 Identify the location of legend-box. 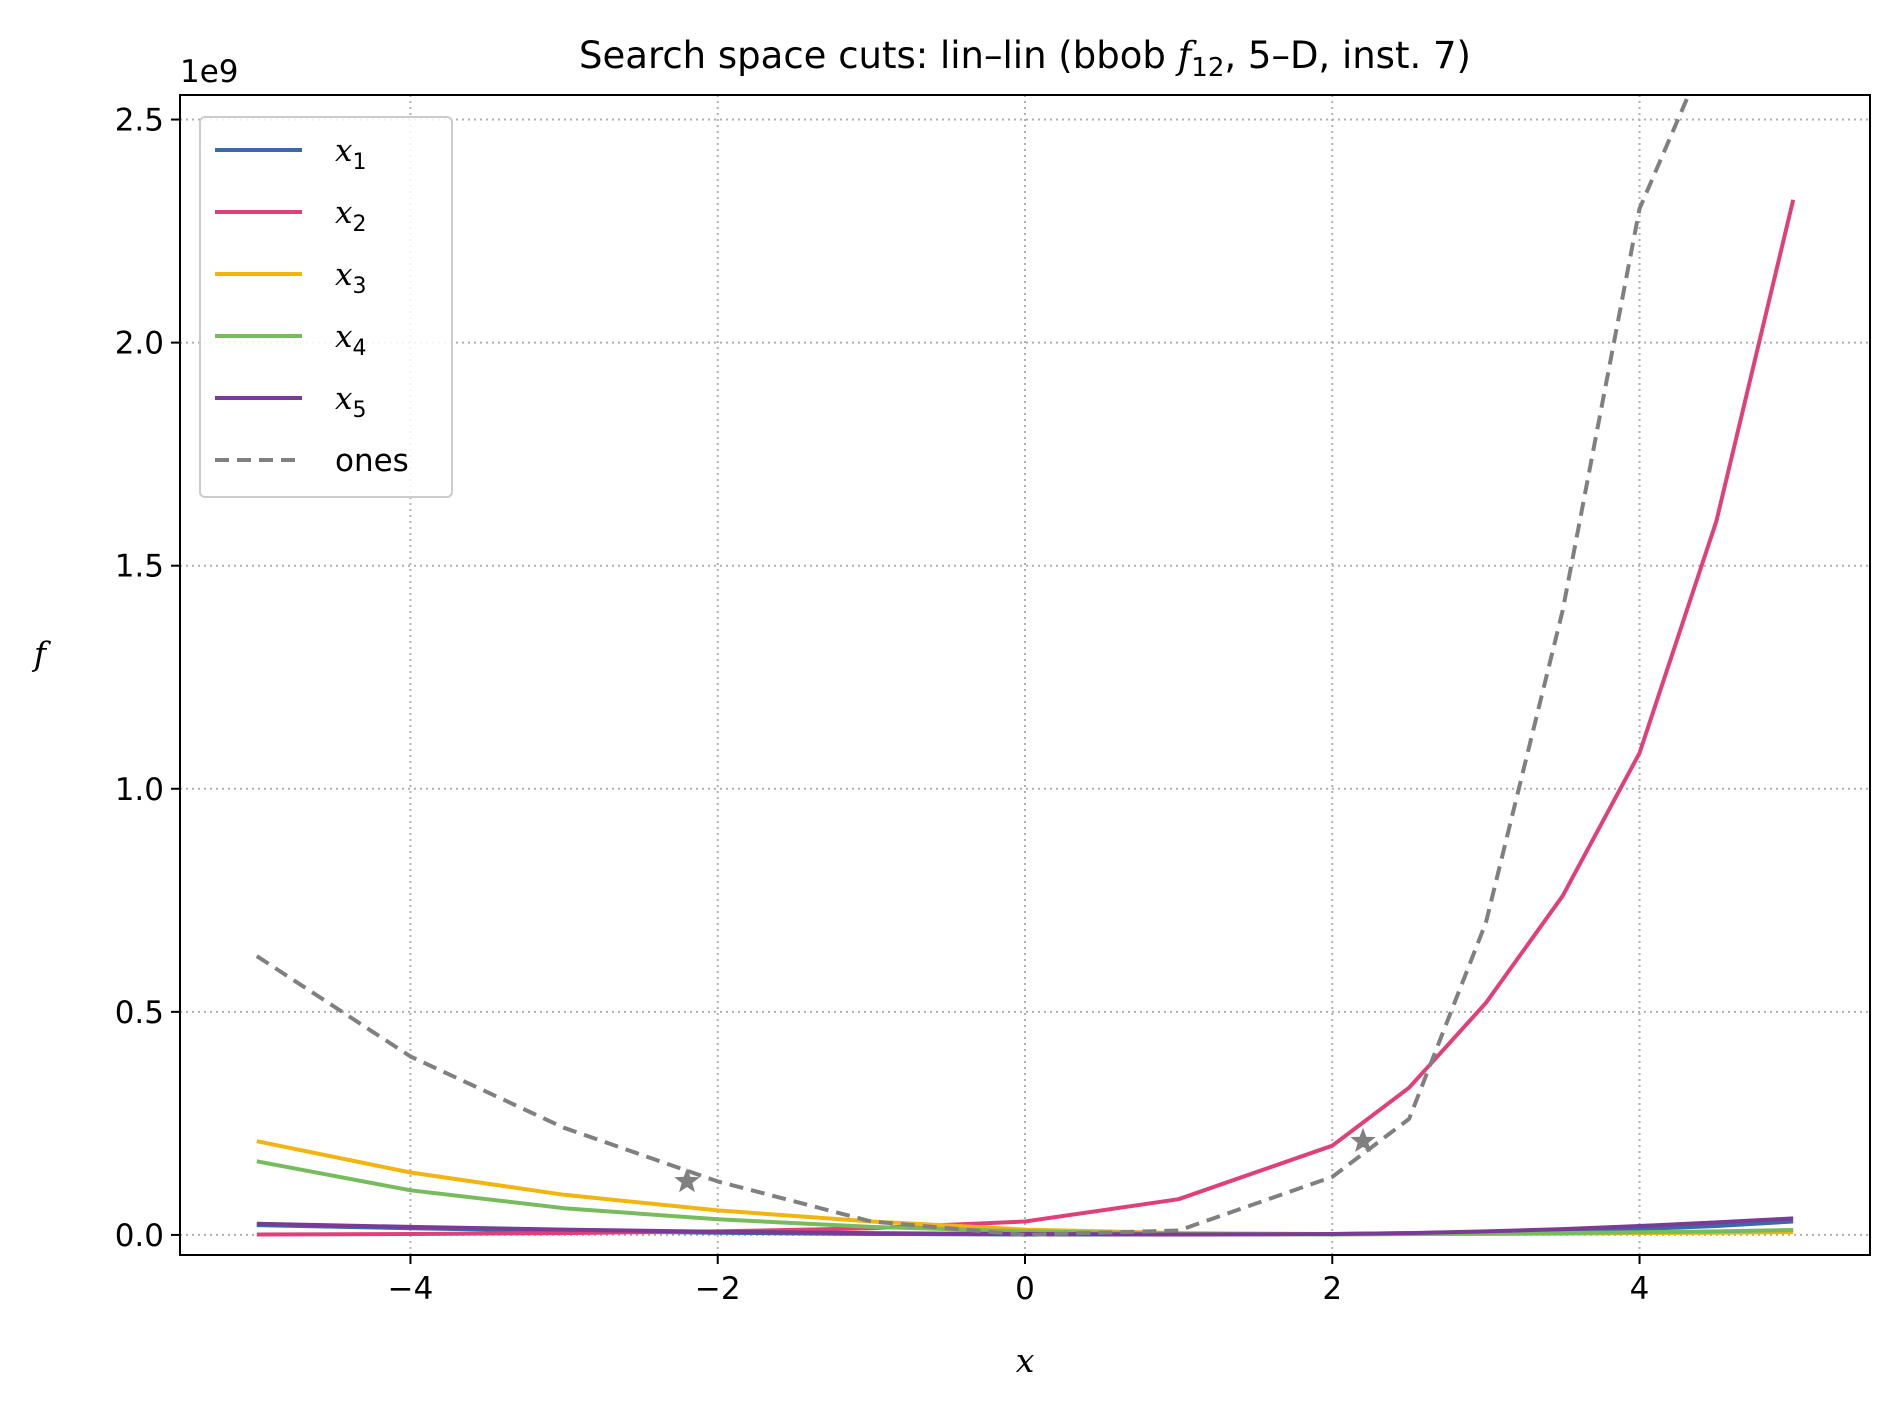
(326, 307).